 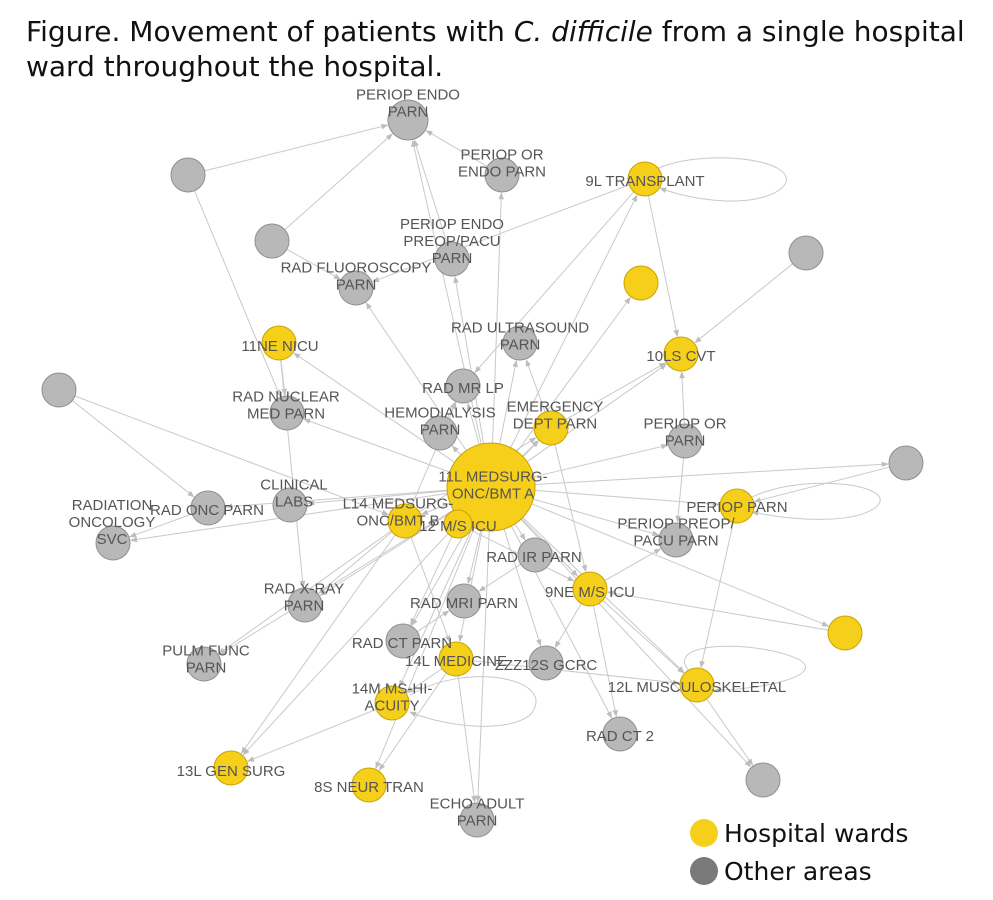 What do you see at coordinates (294, 502) in the screenshot?
I see `node-label-line: LABS` at bounding box center [294, 502].